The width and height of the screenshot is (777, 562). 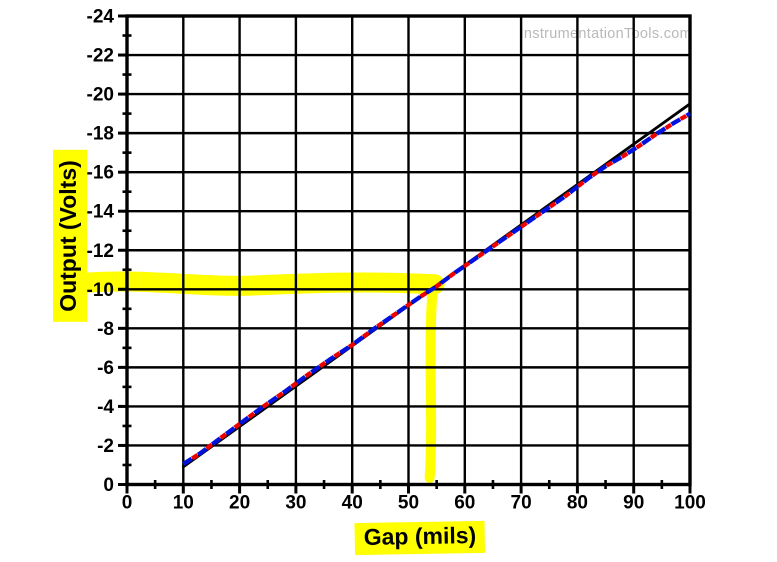 I want to click on y-tick-label: -20, so click(x=100, y=95).